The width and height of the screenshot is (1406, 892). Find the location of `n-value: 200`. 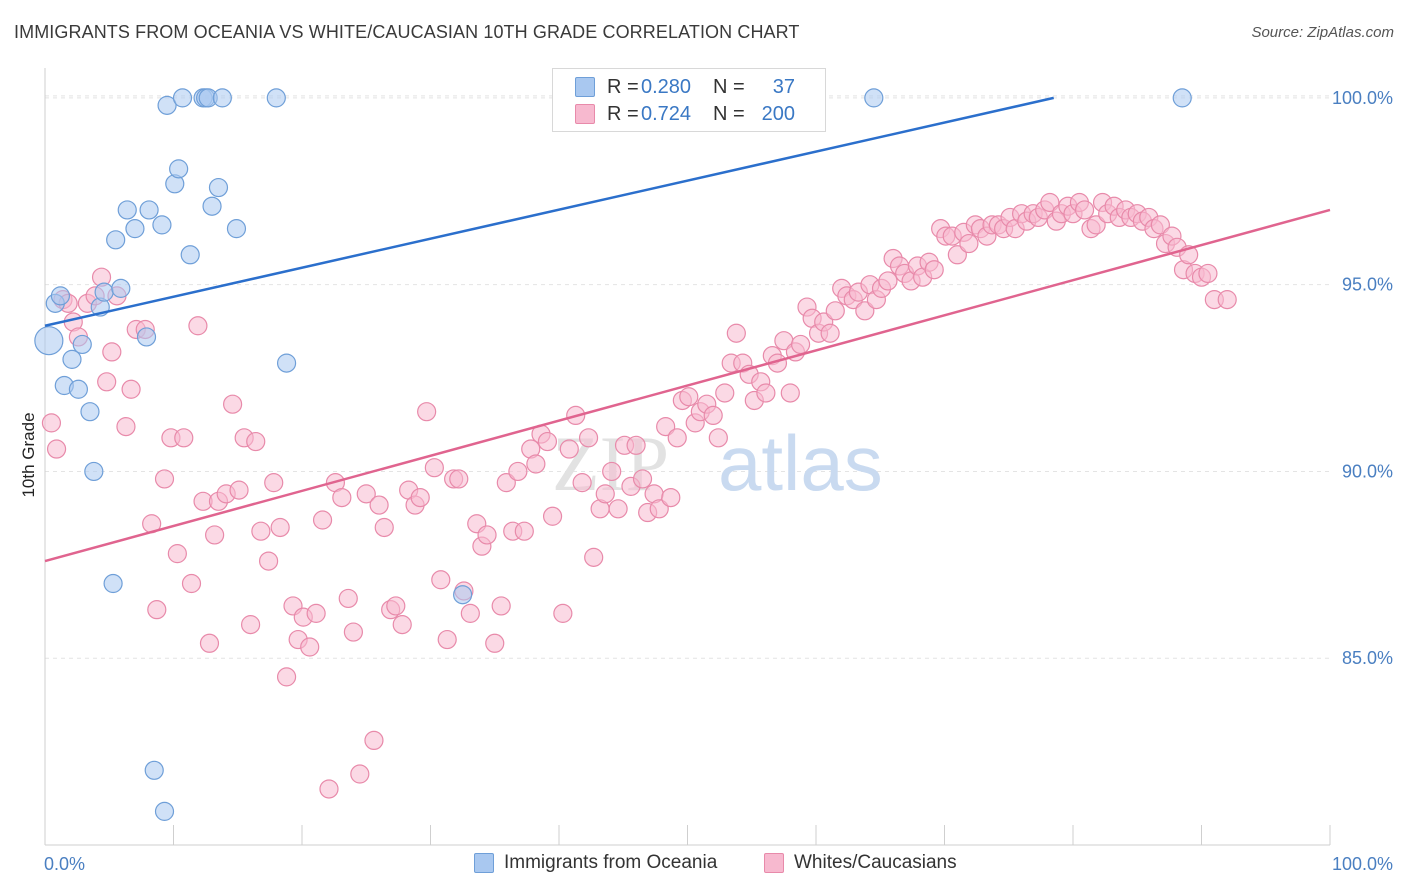

n-value: 200 is located at coordinates (778, 113).